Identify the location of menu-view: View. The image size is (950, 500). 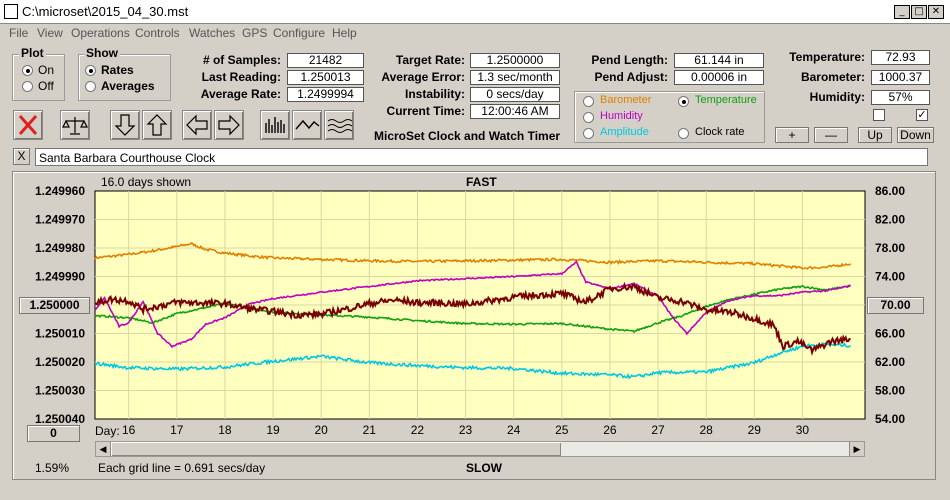
(50, 33).